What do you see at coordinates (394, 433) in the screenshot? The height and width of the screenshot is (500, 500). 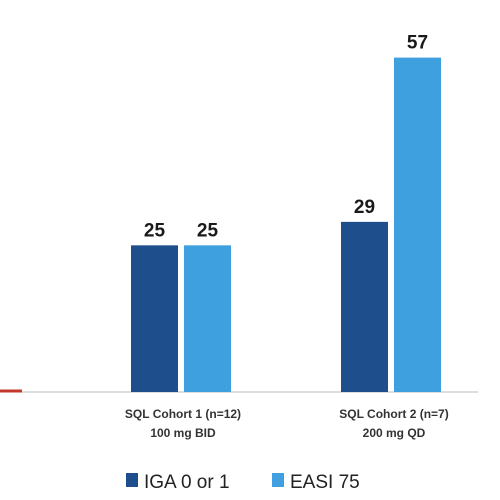 I see `category-label-2-line-1: 200 mg QD` at bounding box center [394, 433].